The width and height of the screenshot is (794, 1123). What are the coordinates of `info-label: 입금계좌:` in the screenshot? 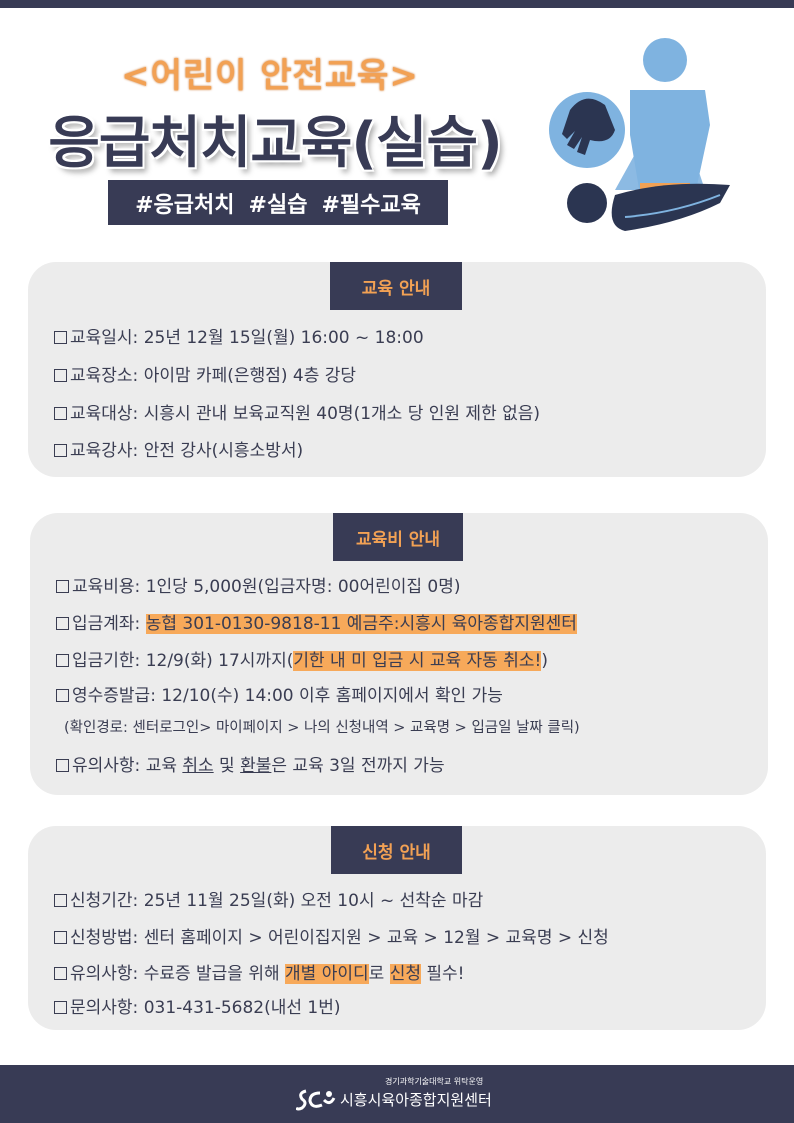 It's located at (109, 624).